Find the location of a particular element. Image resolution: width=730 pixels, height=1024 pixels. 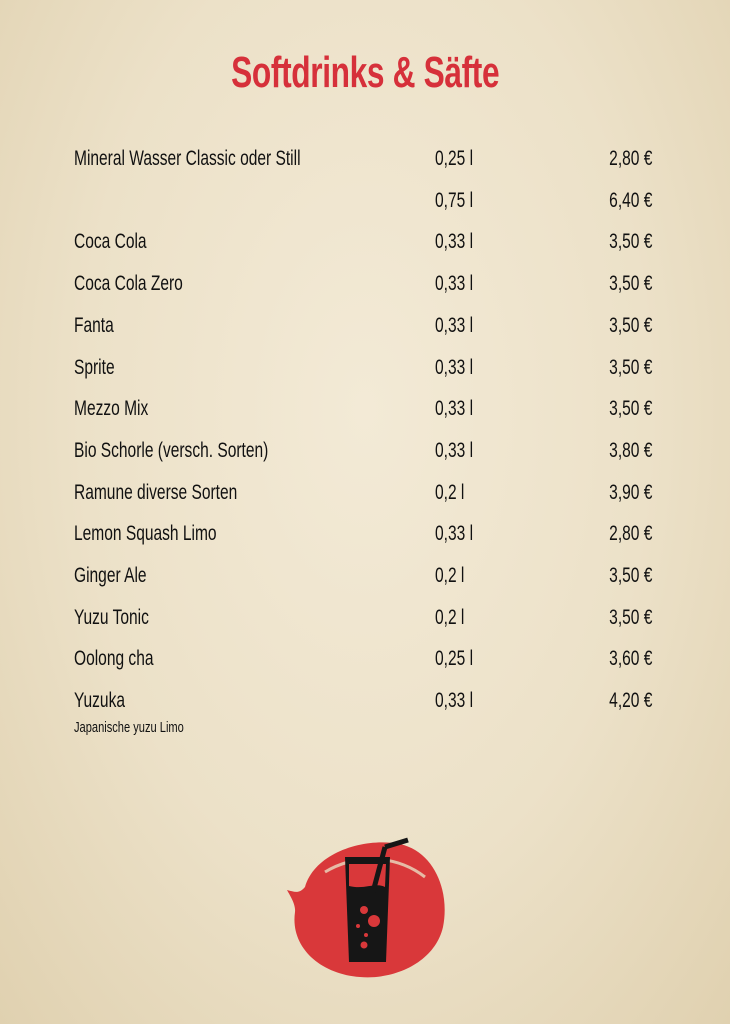

item-name: Coca Cola Zero is located at coordinates (128, 284).